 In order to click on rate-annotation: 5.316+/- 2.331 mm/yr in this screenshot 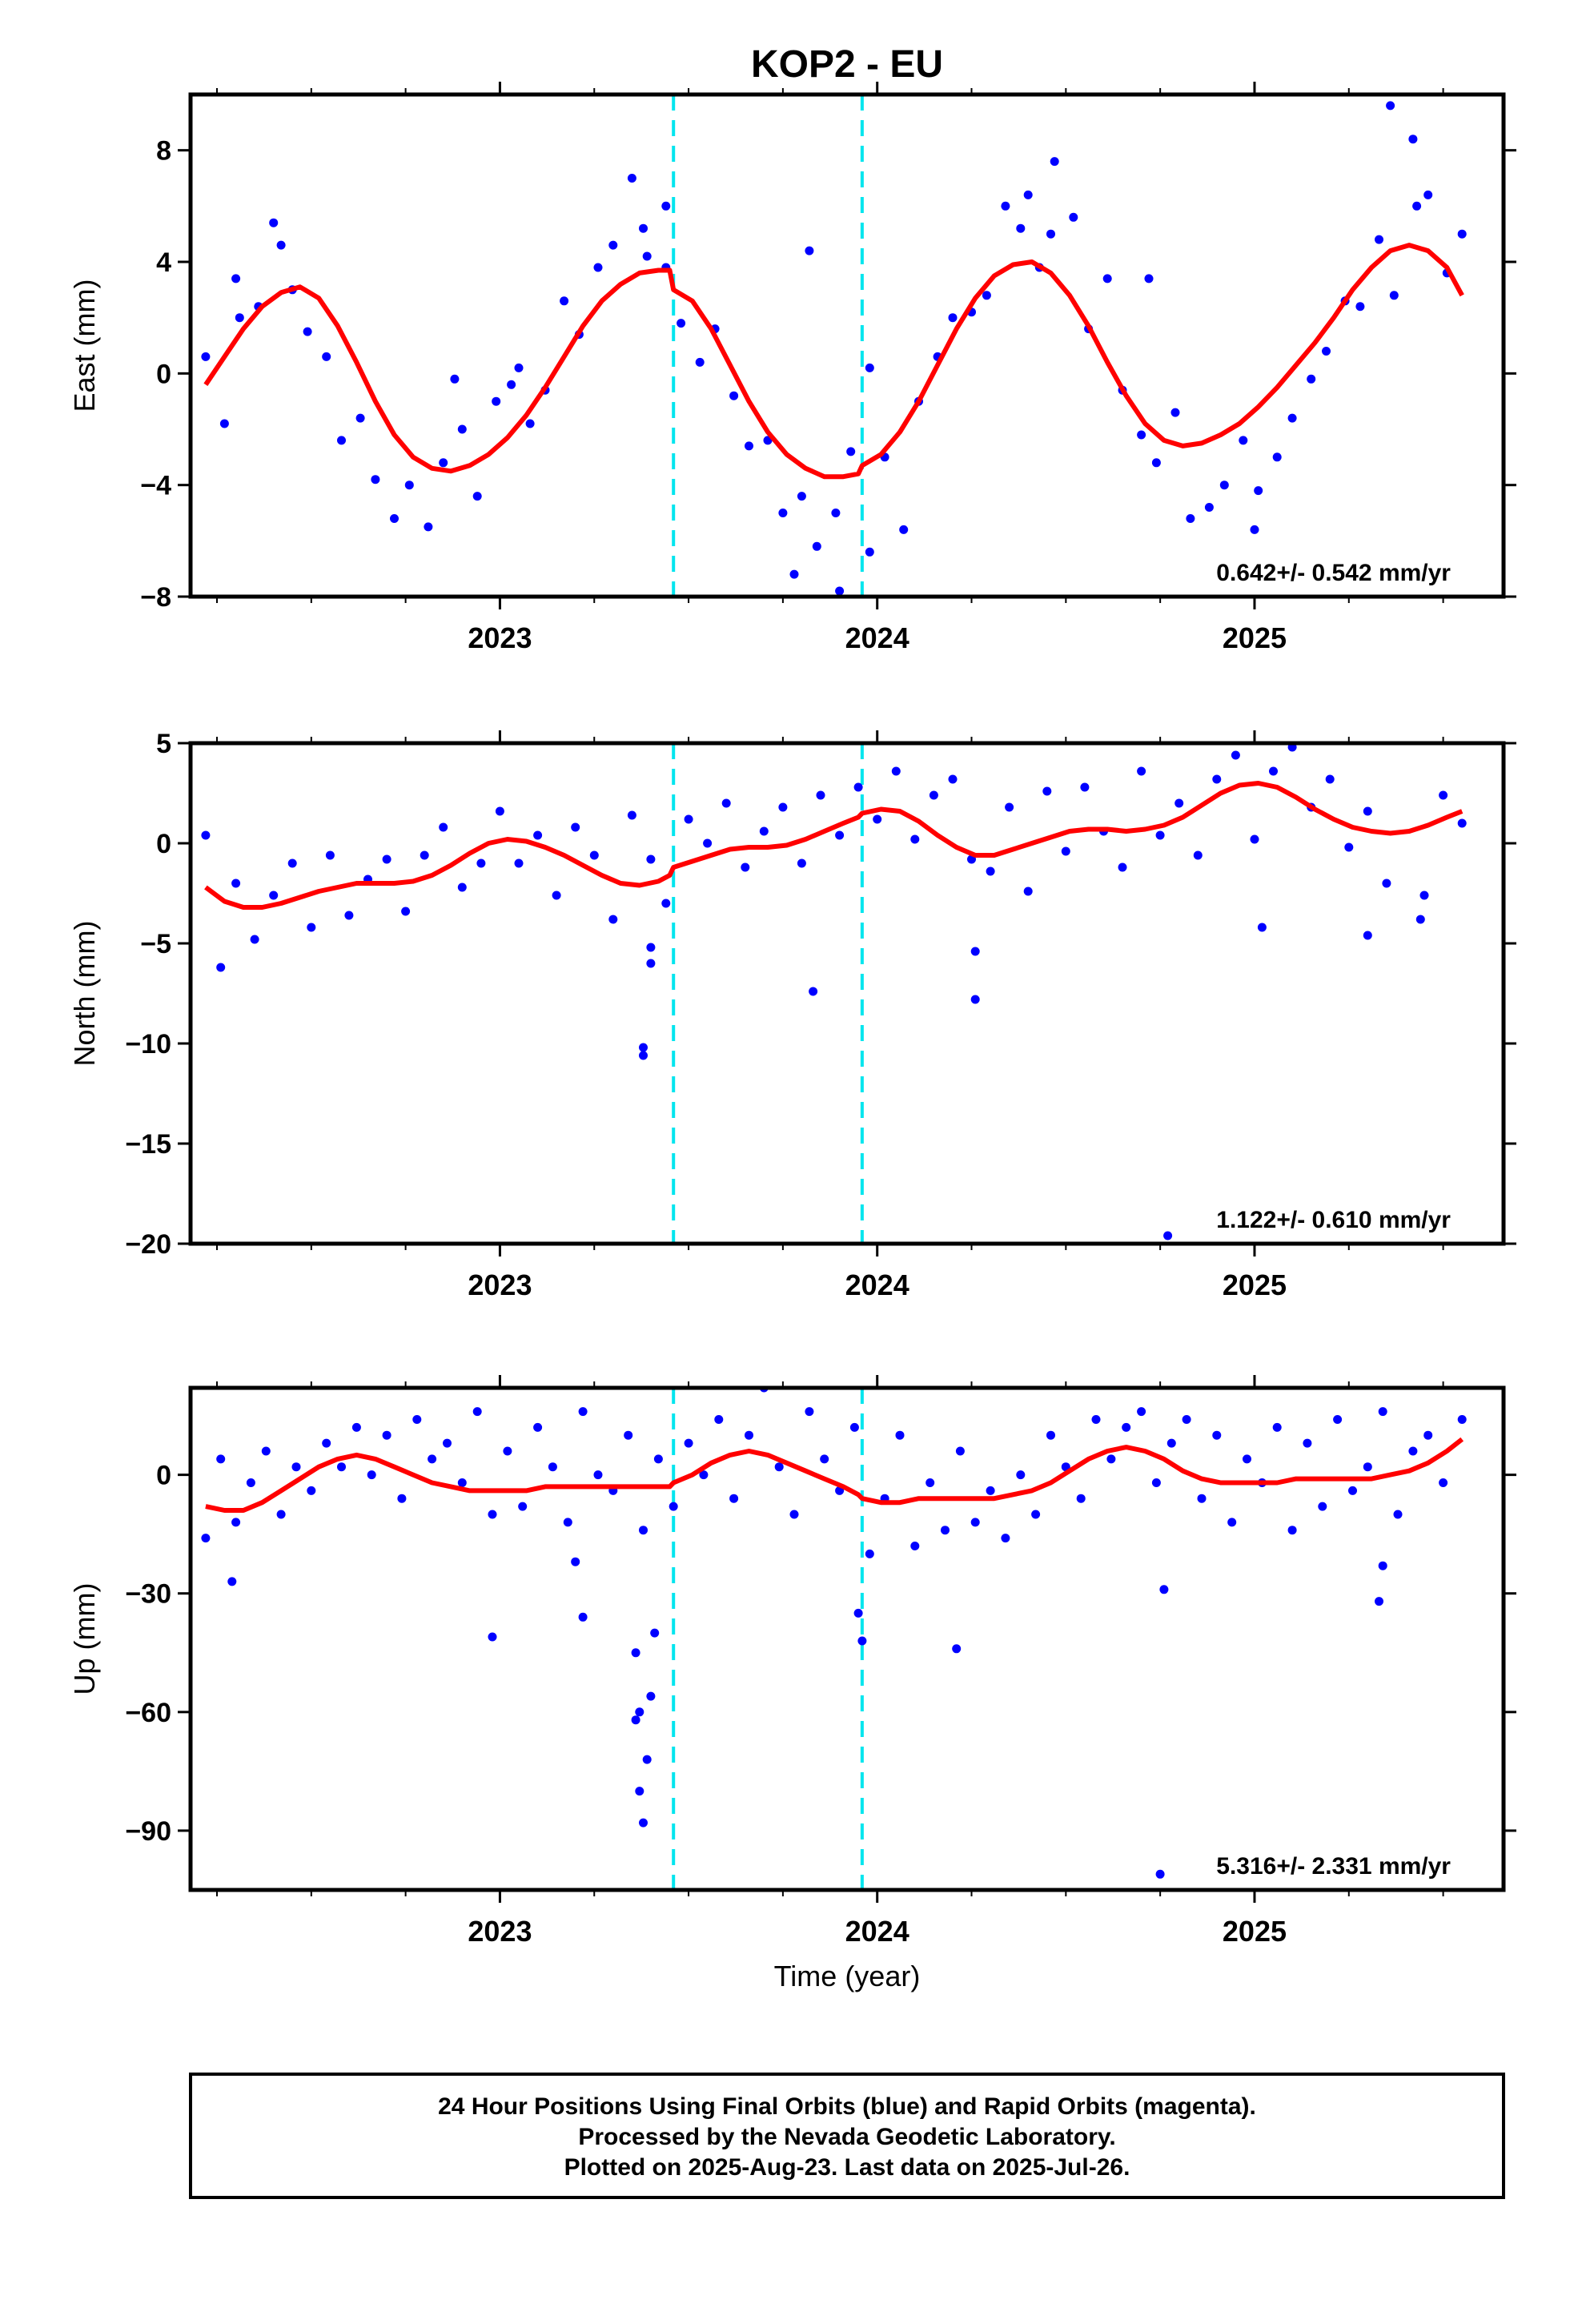, I will do `click(1333, 1867)`.